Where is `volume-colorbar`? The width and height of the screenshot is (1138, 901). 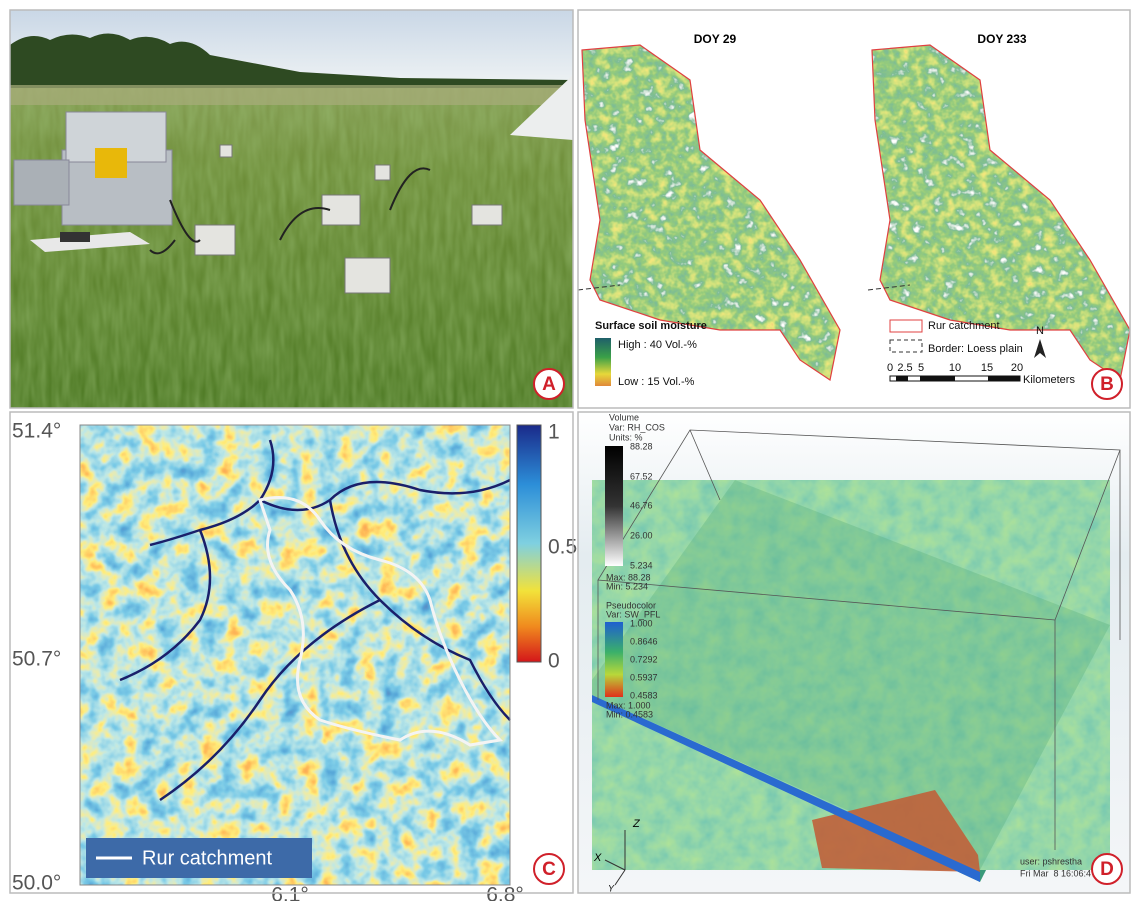
volume-colorbar is located at coordinates (614, 506).